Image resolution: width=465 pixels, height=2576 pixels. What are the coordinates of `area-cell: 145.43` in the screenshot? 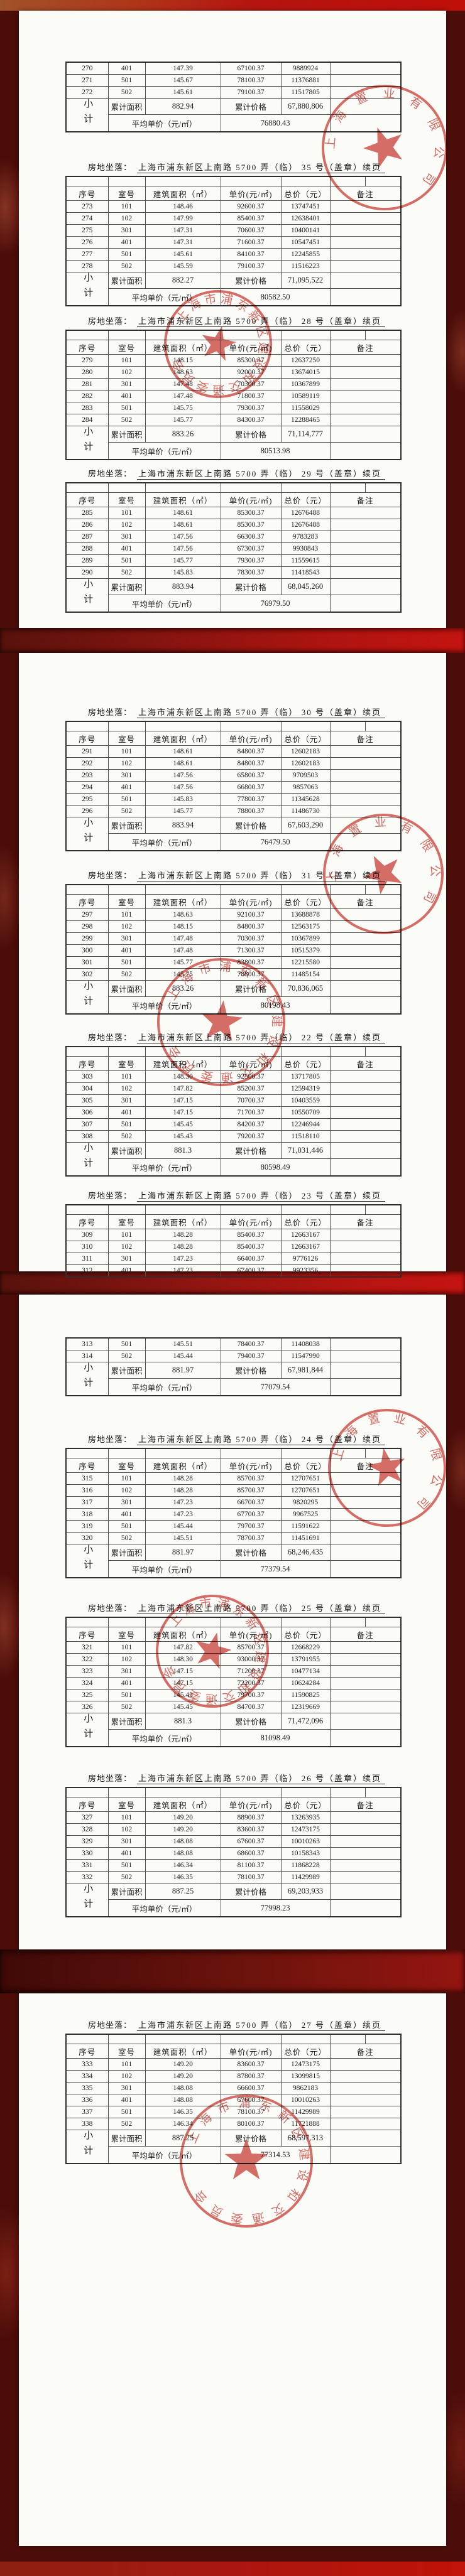 It's located at (183, 1695).